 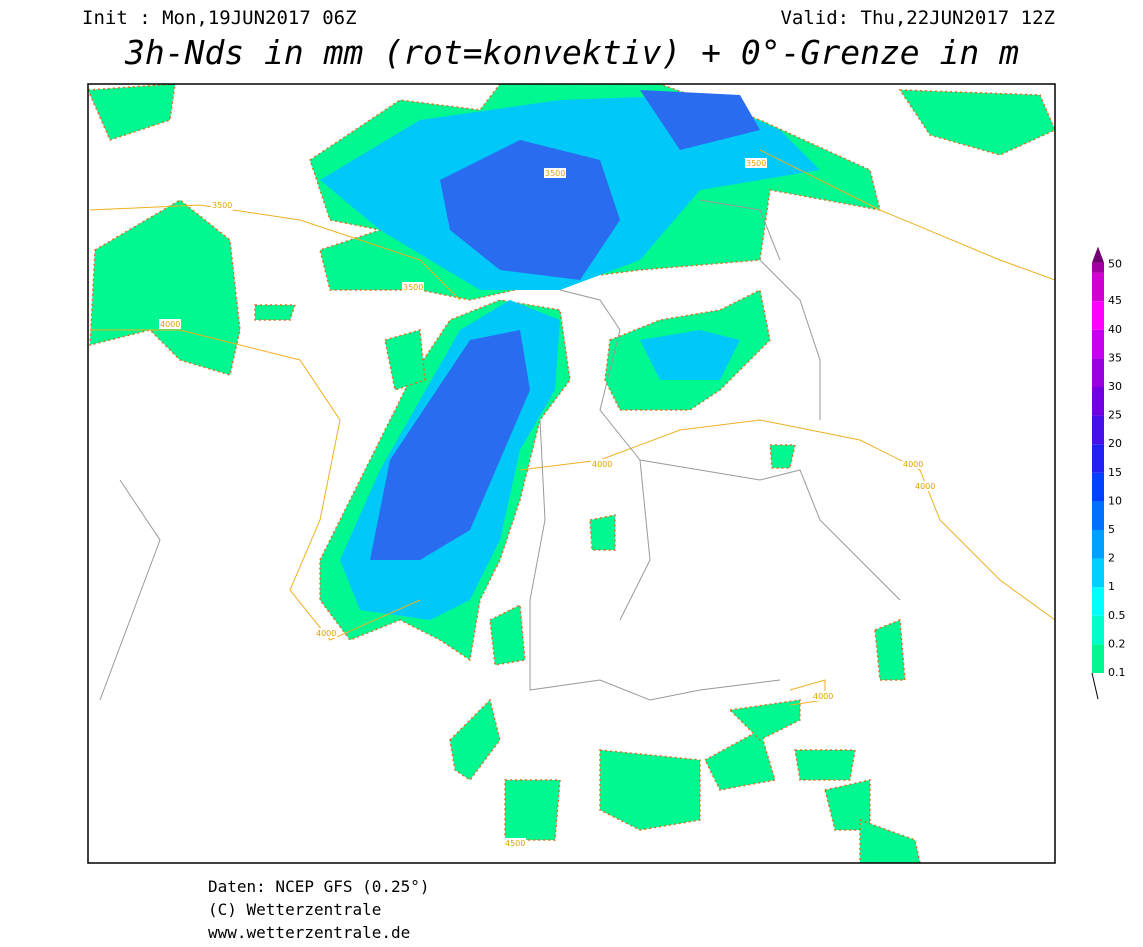 I want to click on legend-label: 2, so click(x=1111, y=558).